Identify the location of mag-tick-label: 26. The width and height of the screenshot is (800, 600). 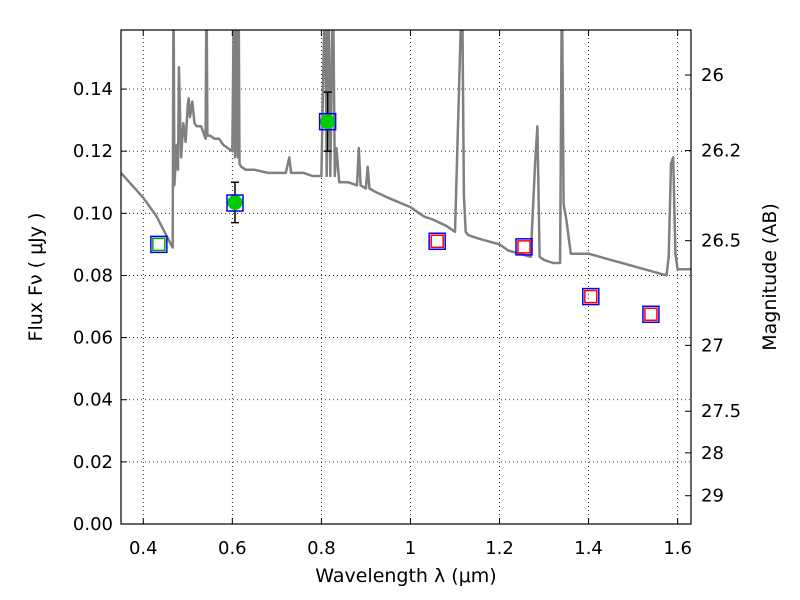
(712, 75).